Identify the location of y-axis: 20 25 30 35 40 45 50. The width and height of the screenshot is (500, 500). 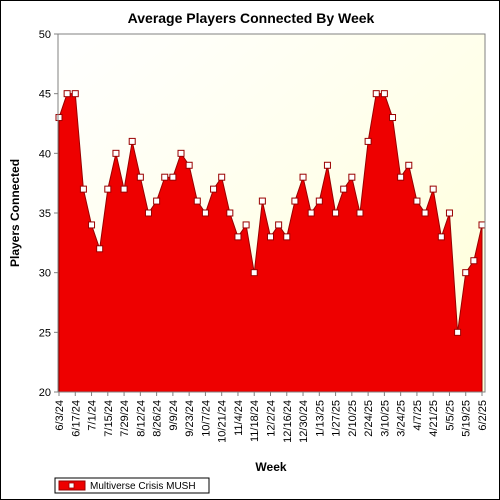
(48, 214).